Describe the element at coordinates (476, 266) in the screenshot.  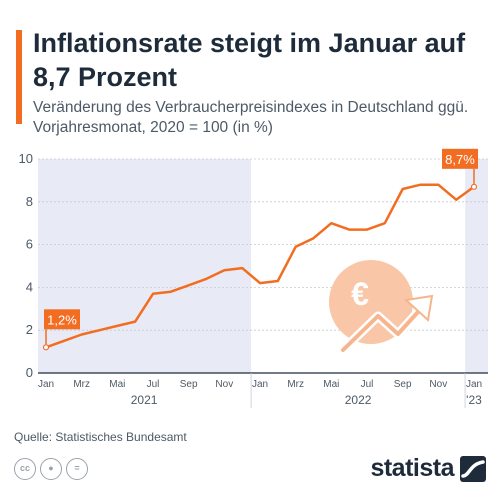
I see `year-shade-band` at that location.